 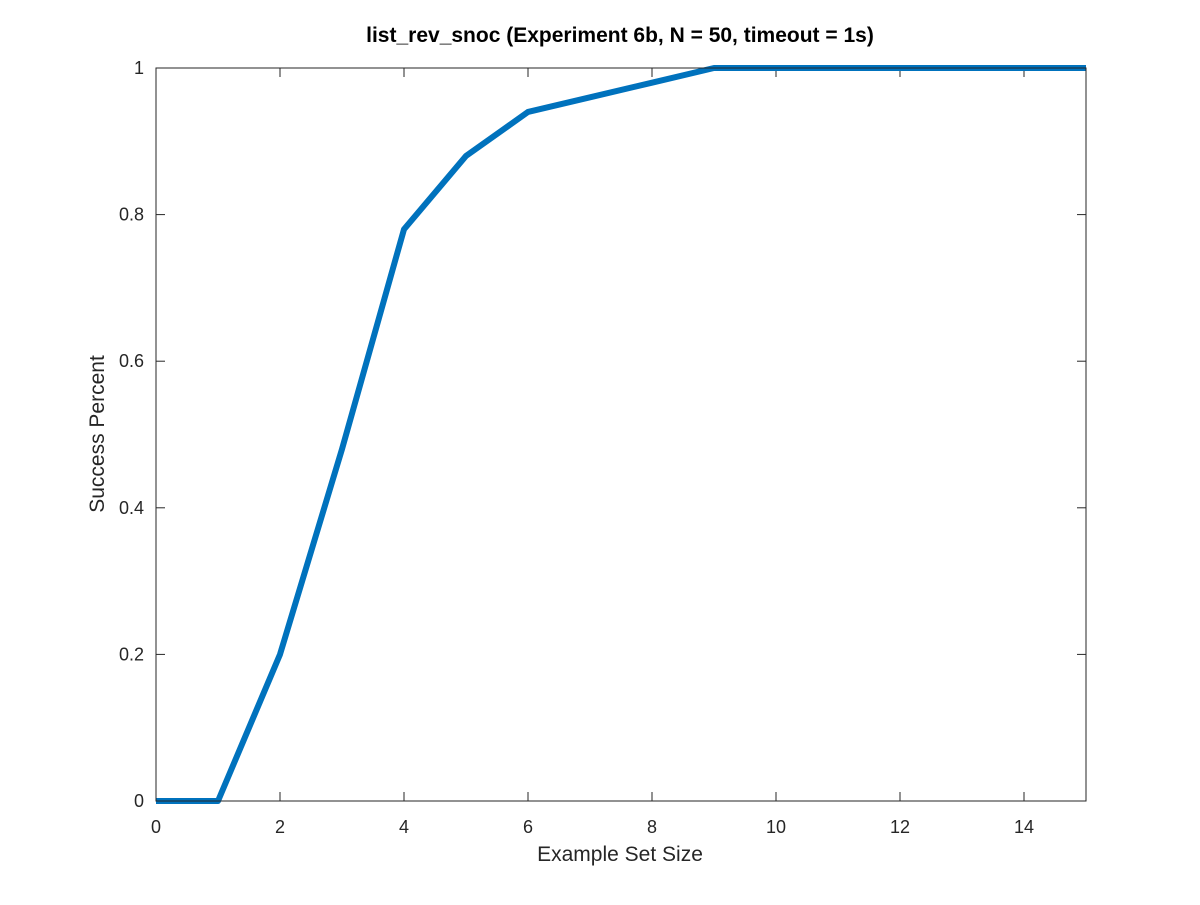 I want to click on y-tick-label: 0.2, so click(x=131, y=654).